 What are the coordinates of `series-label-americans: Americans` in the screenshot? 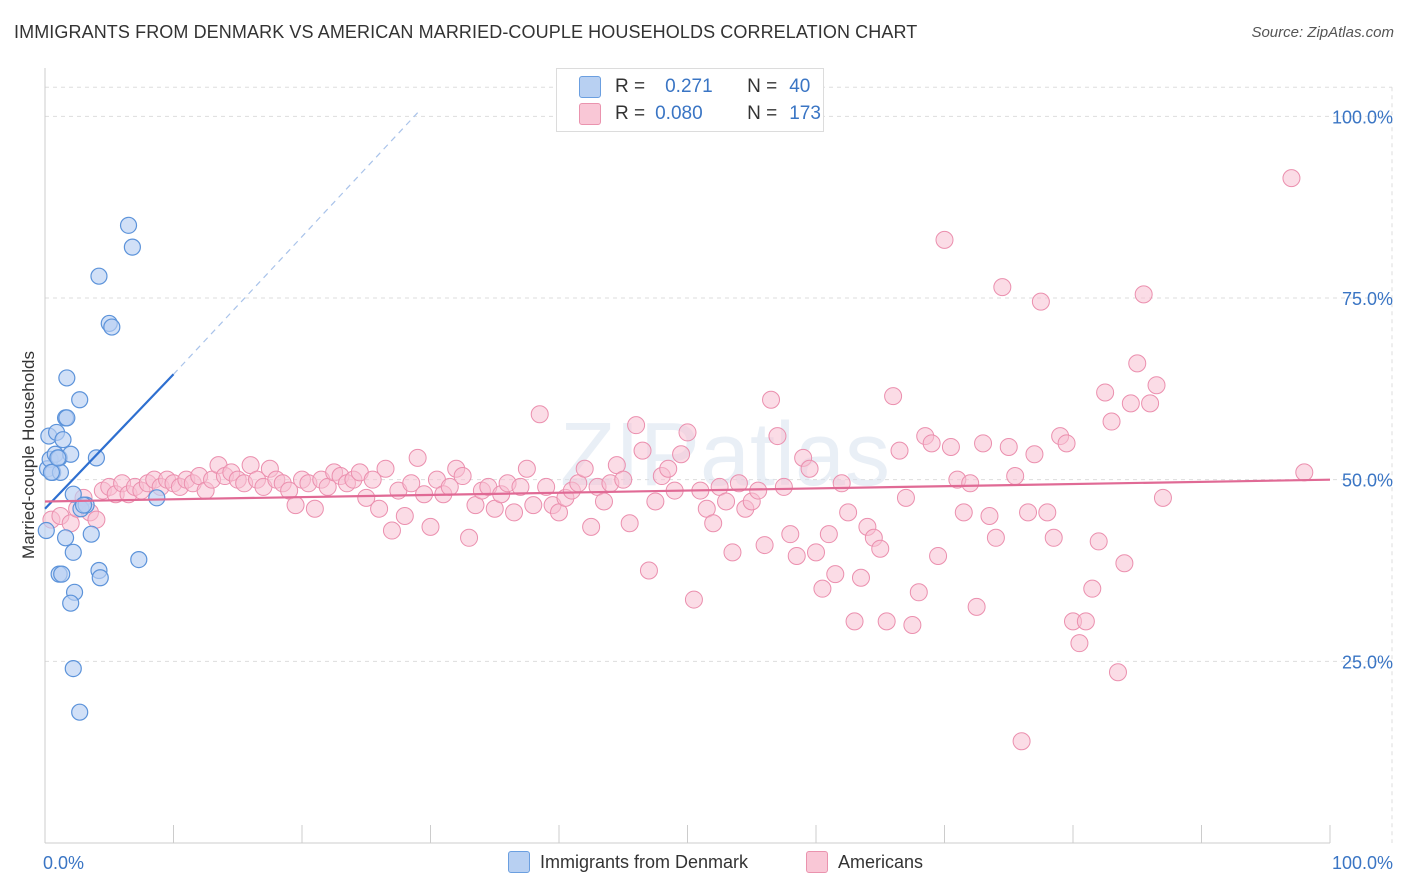 It's located at (881, 861).